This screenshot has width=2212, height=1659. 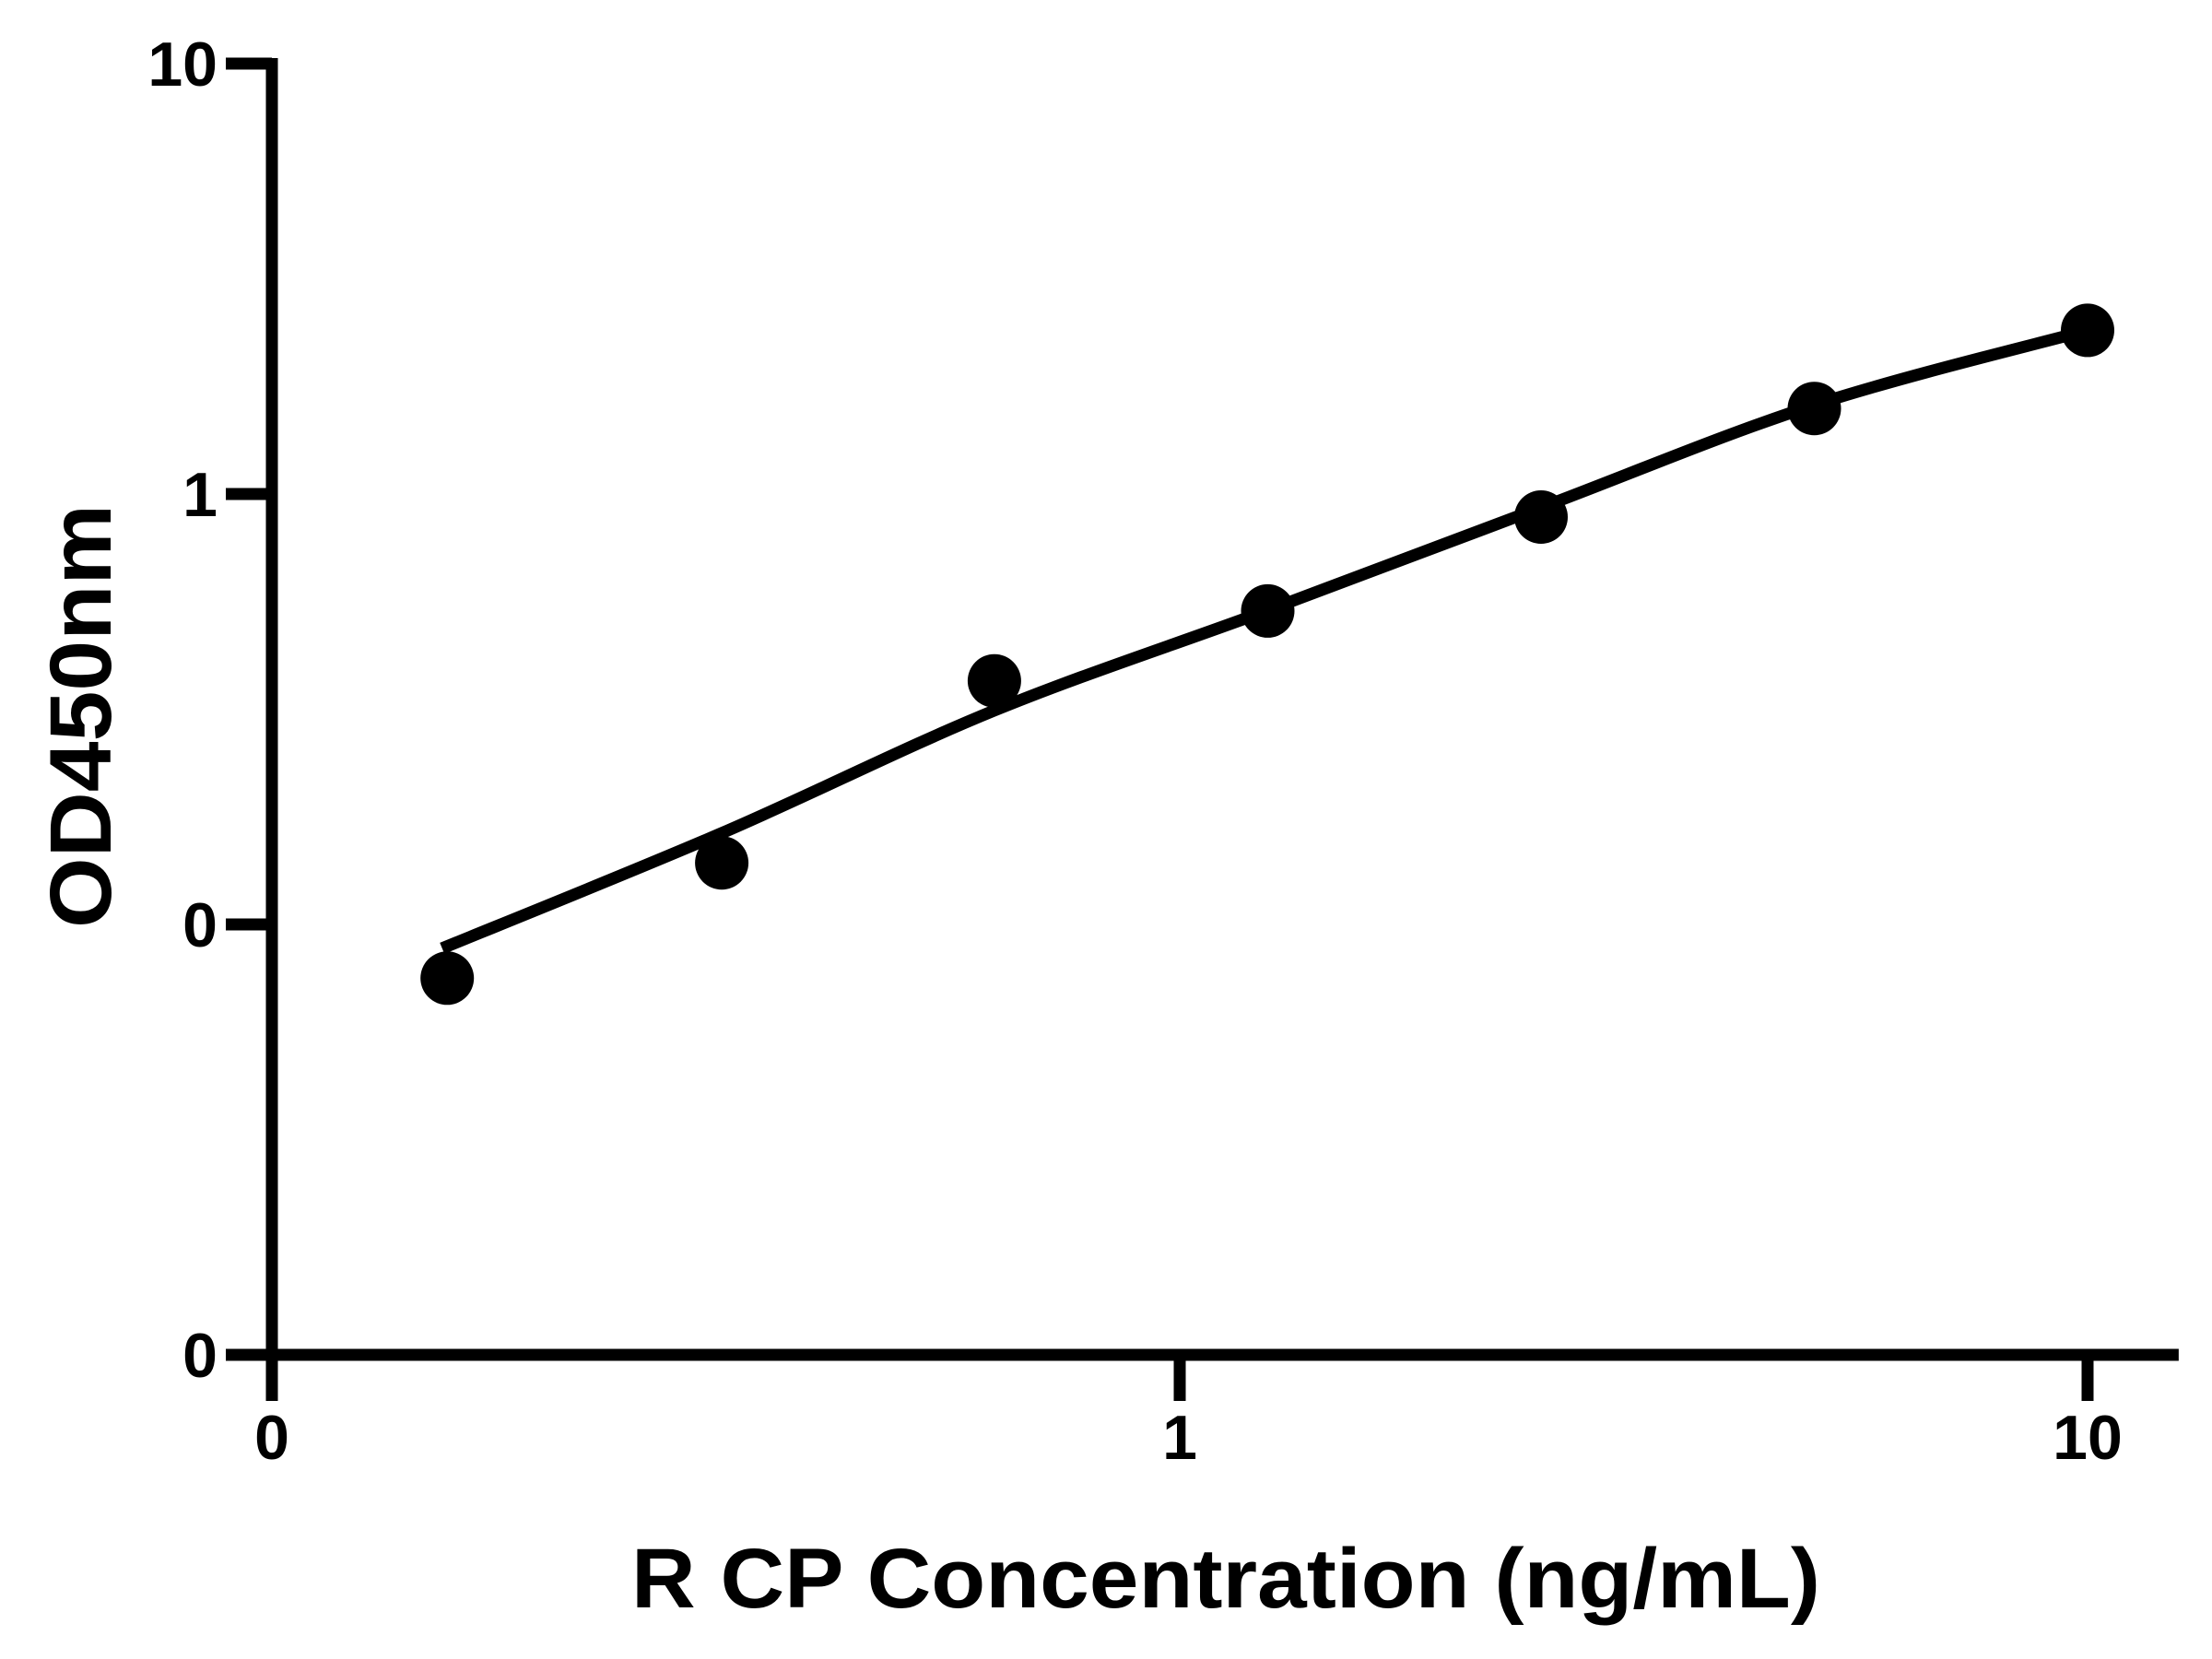 I want to click on x-axis-title: R CP Concentration (ng/mL), so click(x=1225, y=1579).